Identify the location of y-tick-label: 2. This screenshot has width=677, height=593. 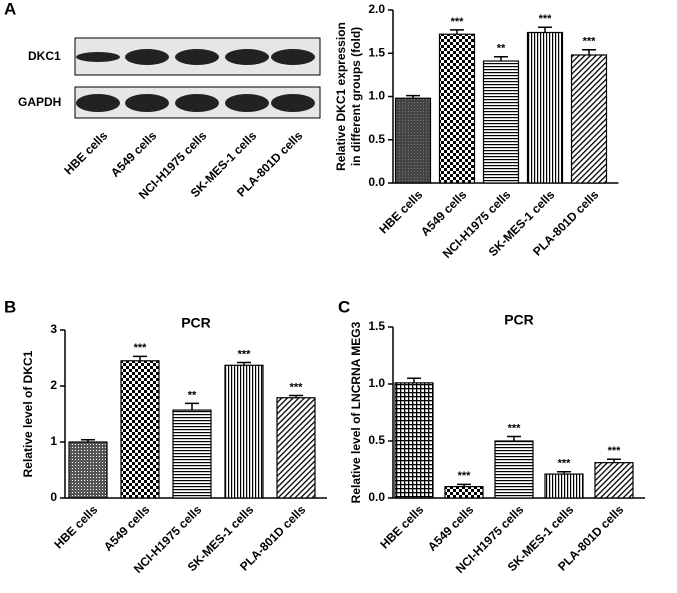
(53, 385).